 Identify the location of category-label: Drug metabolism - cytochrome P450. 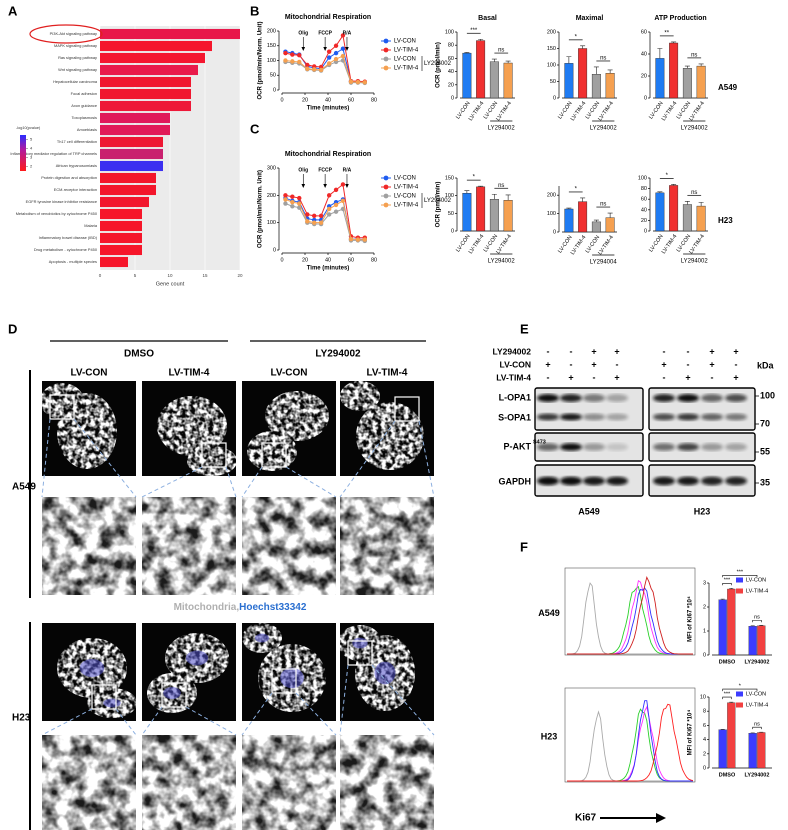
(66, 249).